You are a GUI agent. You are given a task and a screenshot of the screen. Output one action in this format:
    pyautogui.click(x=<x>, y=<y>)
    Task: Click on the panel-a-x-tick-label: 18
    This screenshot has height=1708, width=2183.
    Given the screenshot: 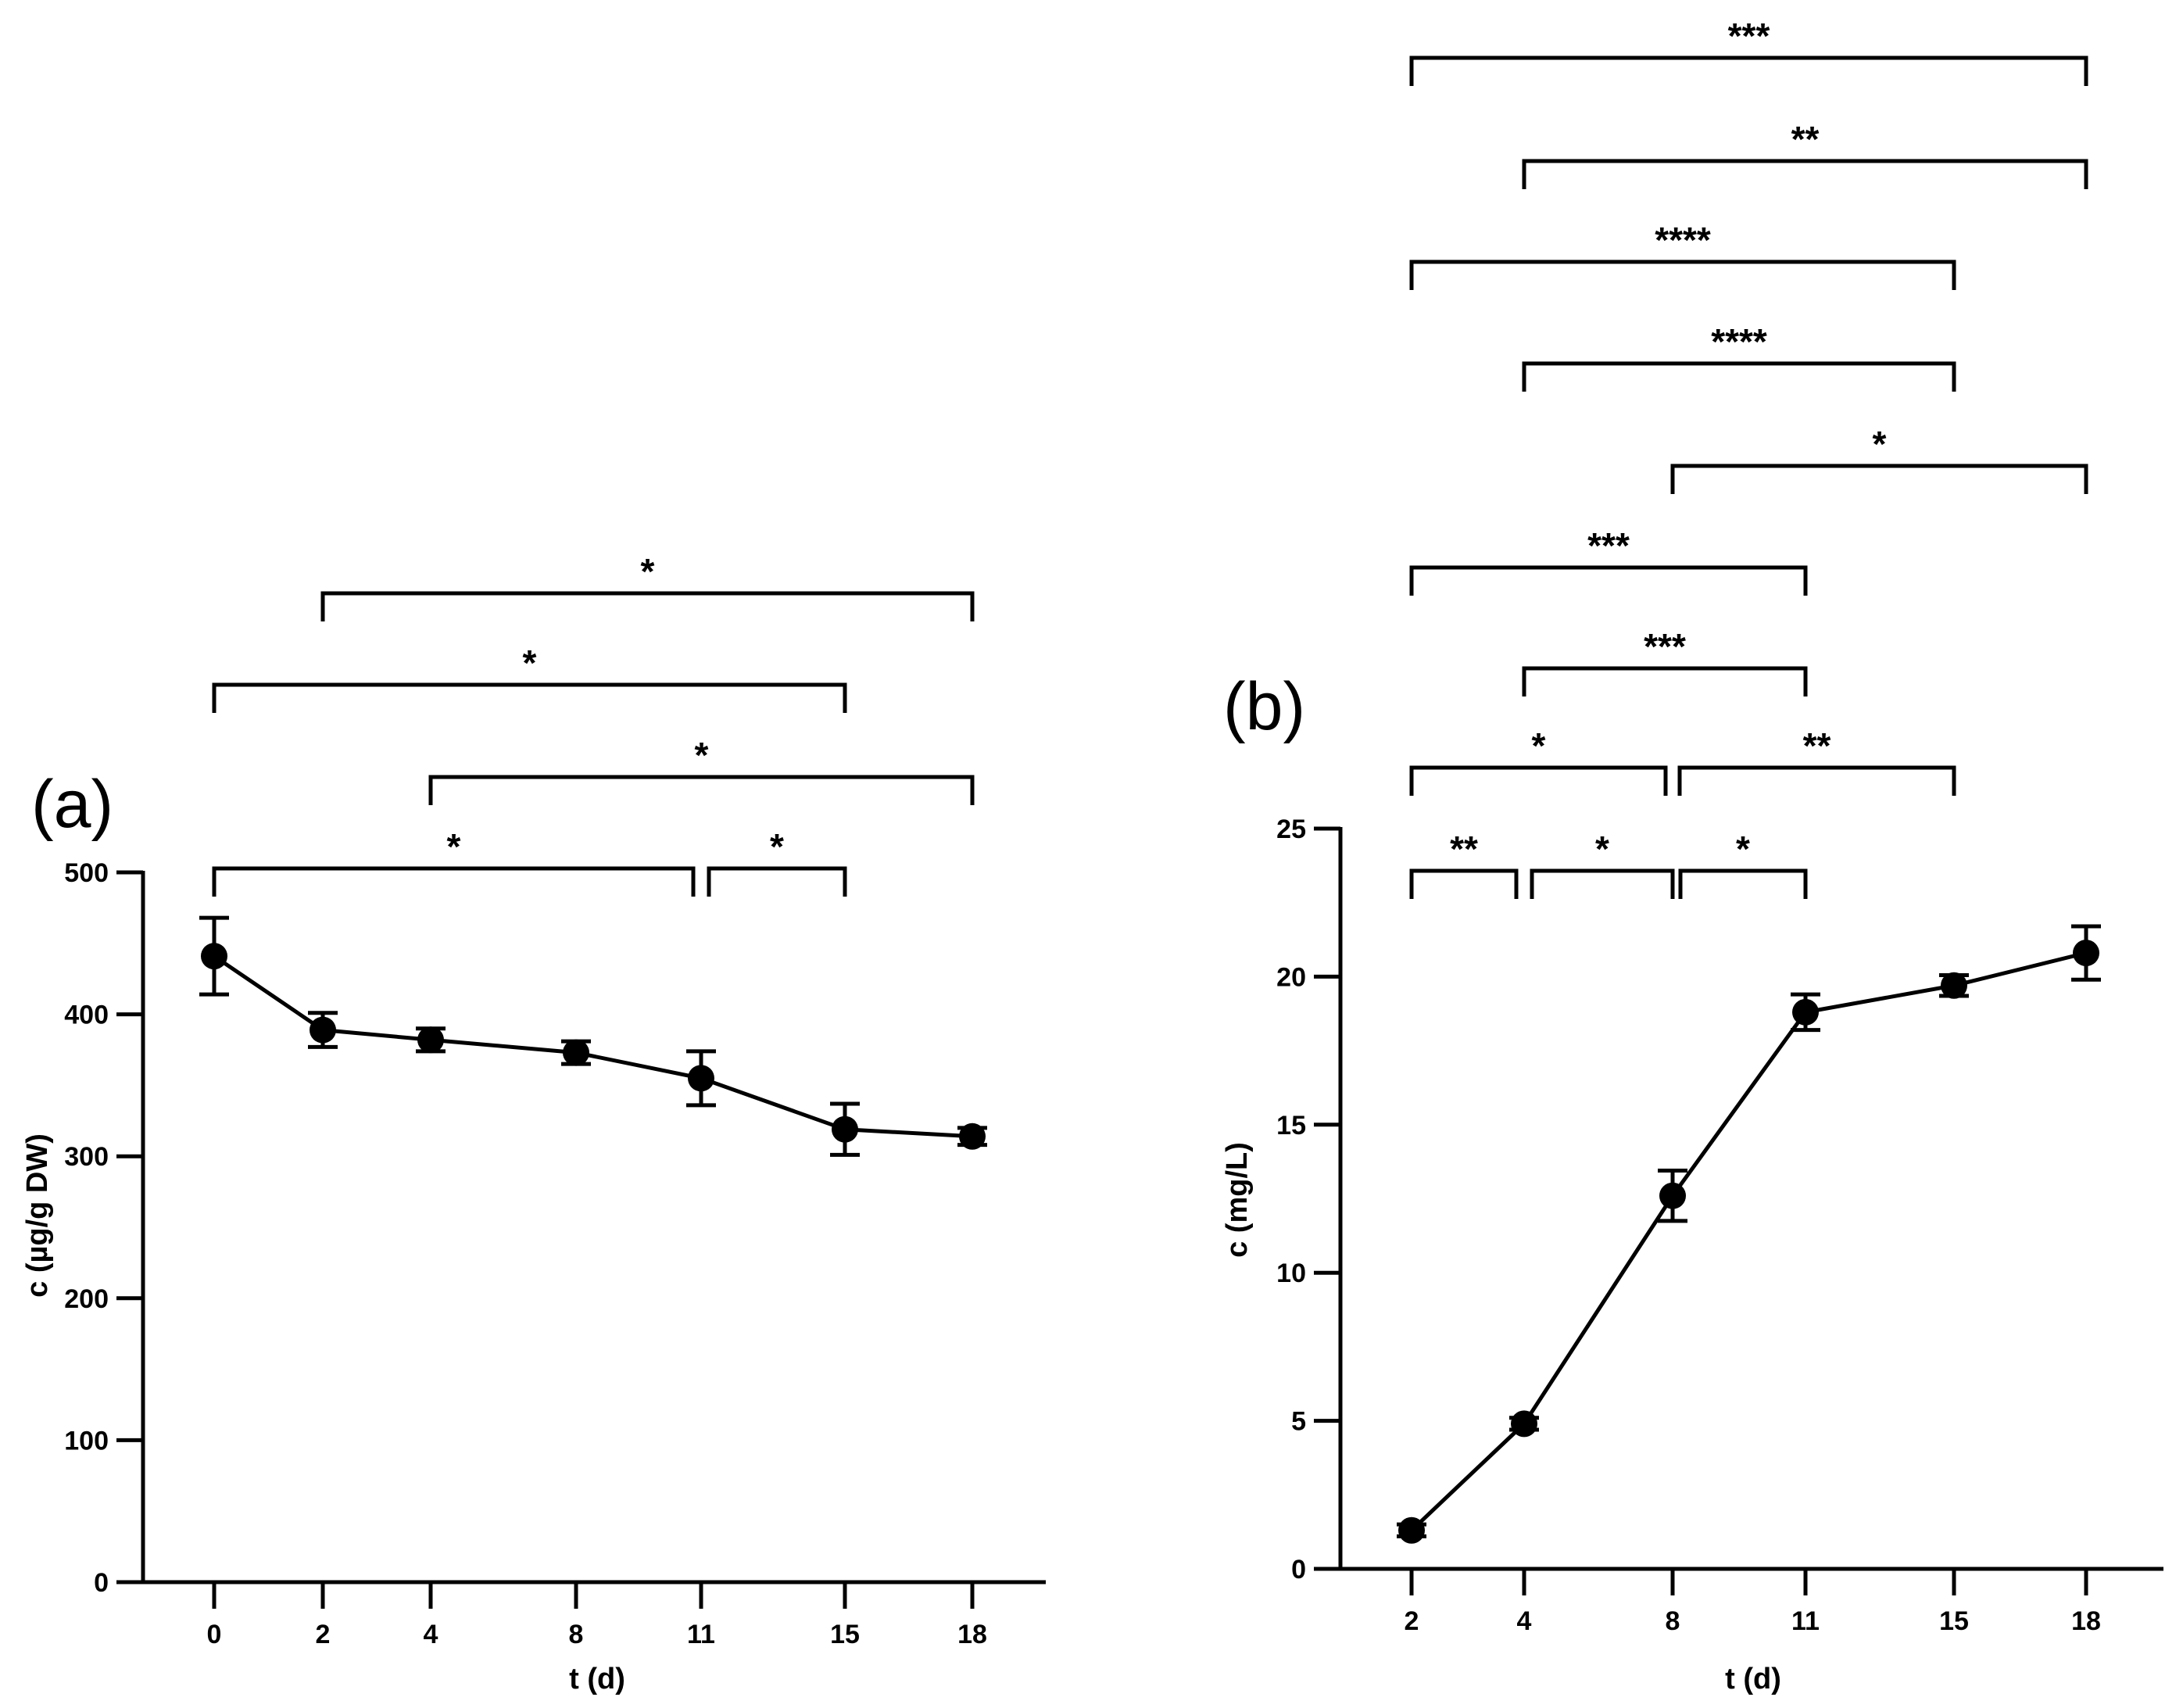 What is the action you would take?
    pyautogui.click(x=972, y=1634)
    